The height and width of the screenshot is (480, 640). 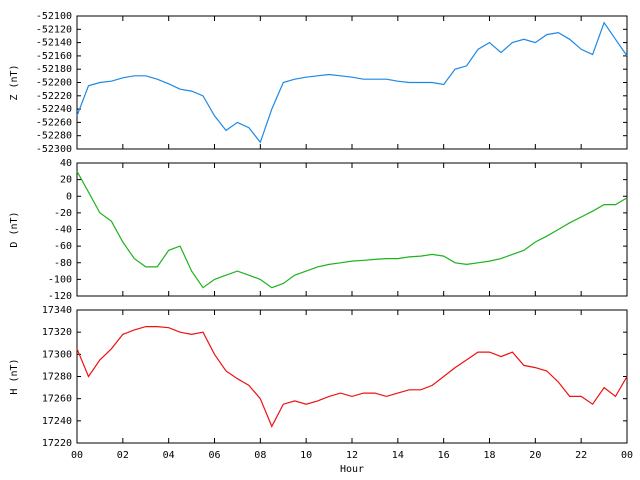 I want to click on y-tick-label: 40, so click(x=66, y=163).